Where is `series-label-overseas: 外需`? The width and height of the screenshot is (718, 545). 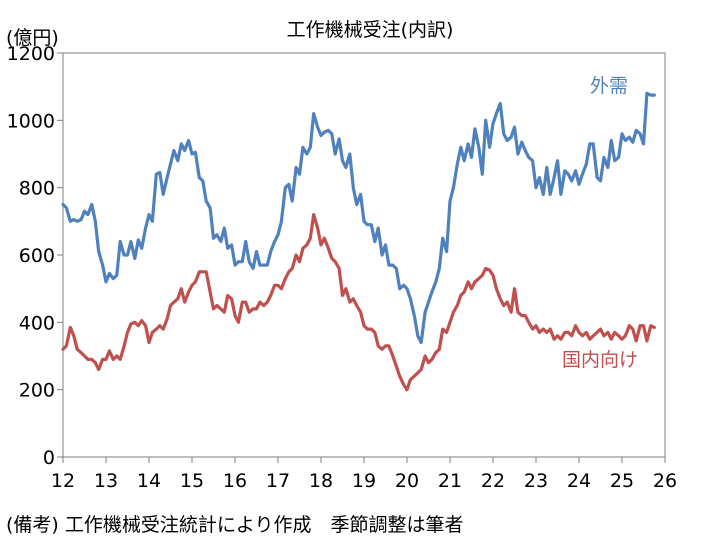
series-label-overseas: 外需 is located at coordinates (609, 86).